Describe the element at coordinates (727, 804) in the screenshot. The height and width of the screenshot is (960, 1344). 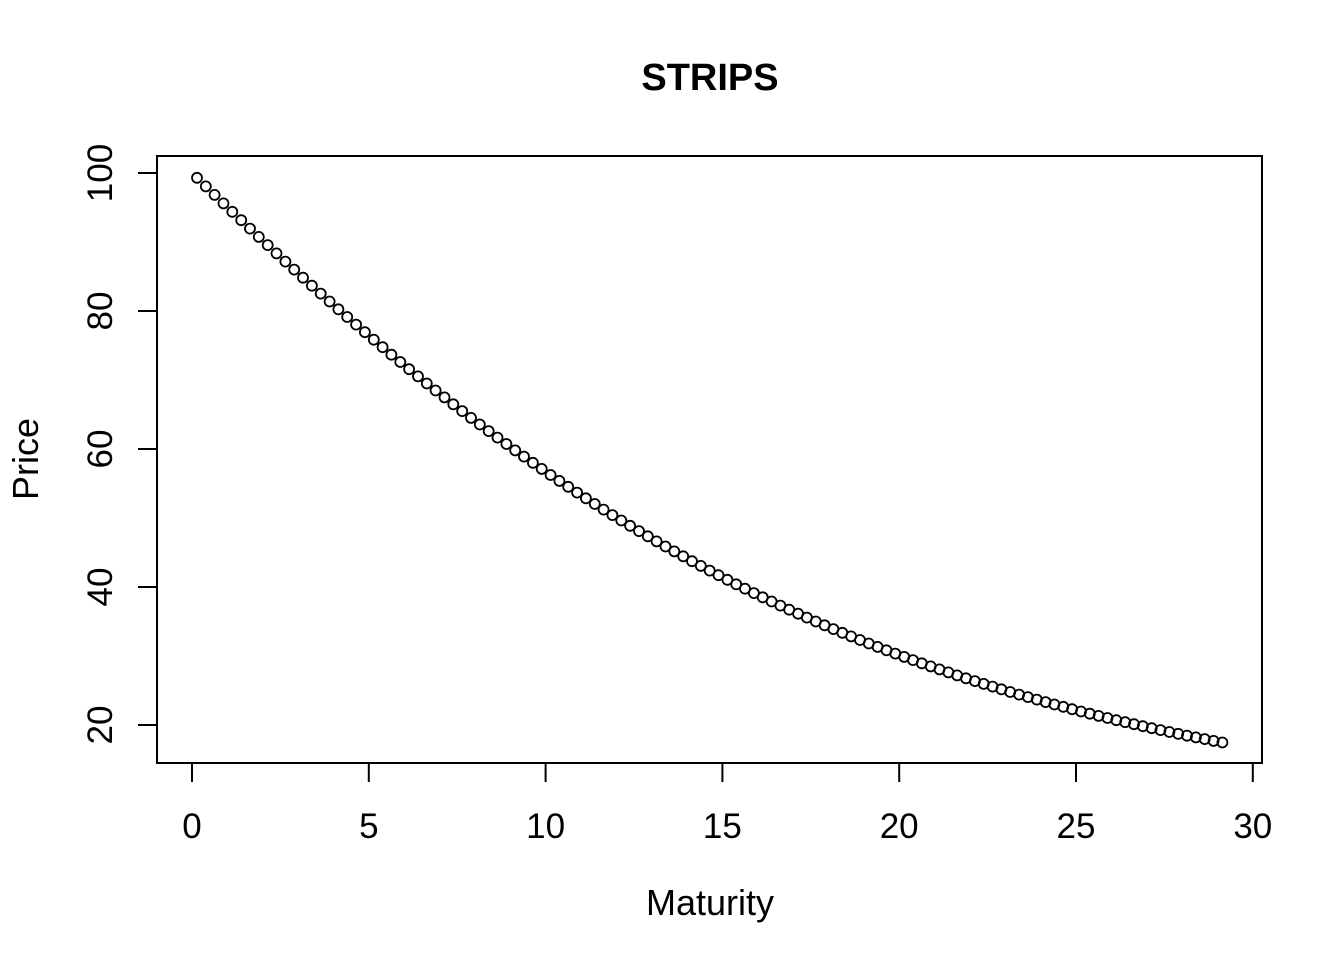
I see `x-axis-ticks: 0 5 10 15 20 25 30` at that location.